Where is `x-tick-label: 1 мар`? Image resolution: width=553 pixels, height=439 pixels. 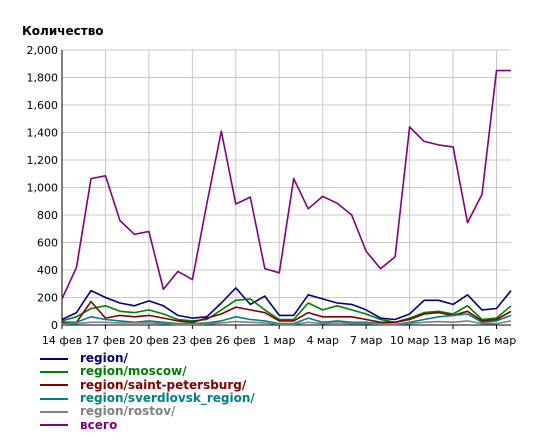 x-tick-label: 1 мар is located at coordinates (279, 340).